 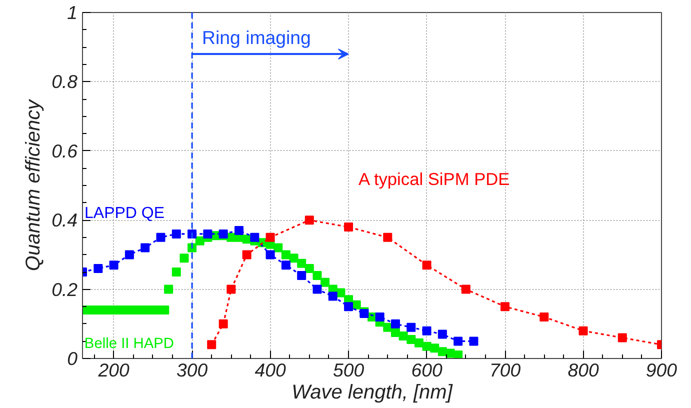 What do you see at coordinates (270, 370) in the screenshot?
I see `x-tick-label: 400` at bounding box center [270, 370].